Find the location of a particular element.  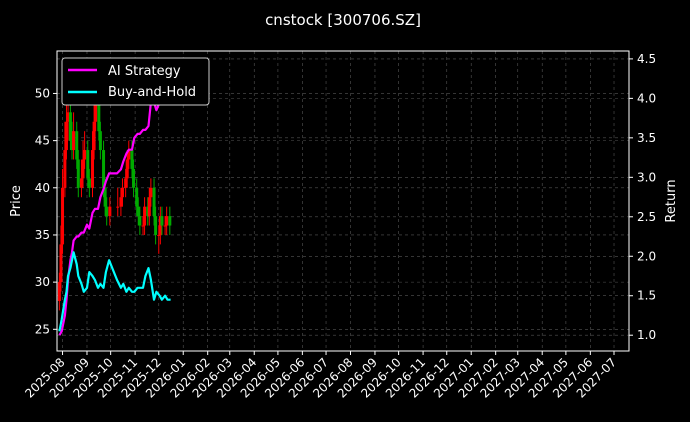

y-tick-label-right: 1.0 is located at coordinates (646, 335).